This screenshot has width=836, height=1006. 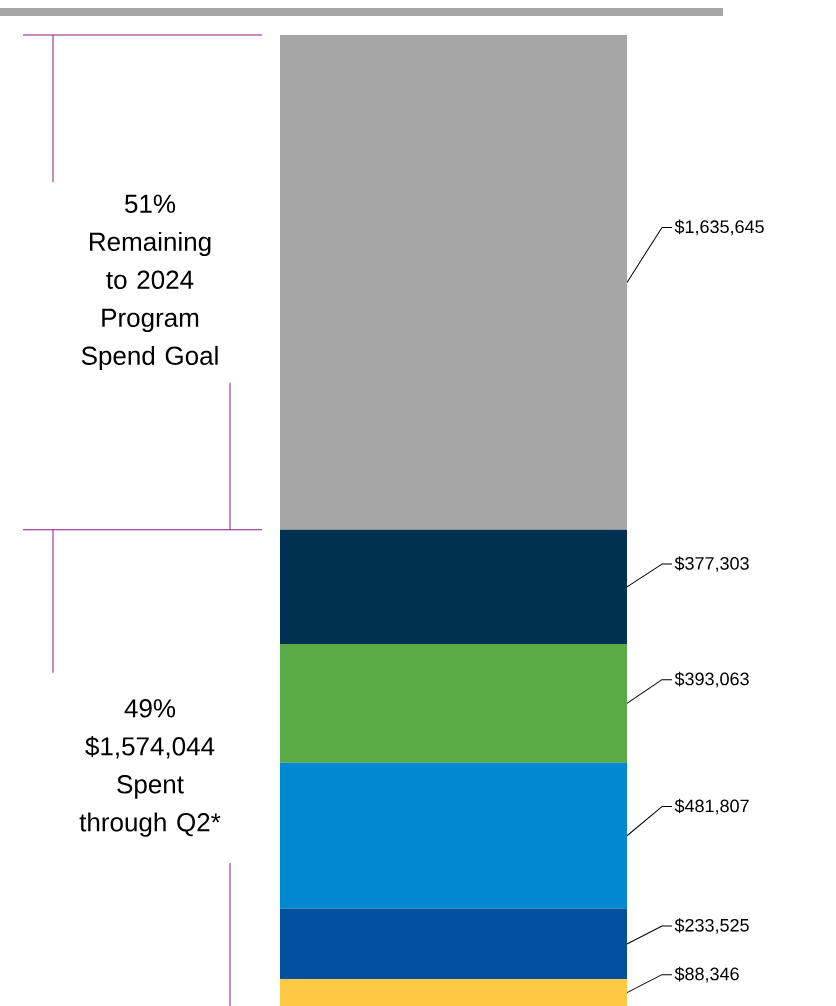 I want to click on data-label: $88,346, so click(x=706, y=974).